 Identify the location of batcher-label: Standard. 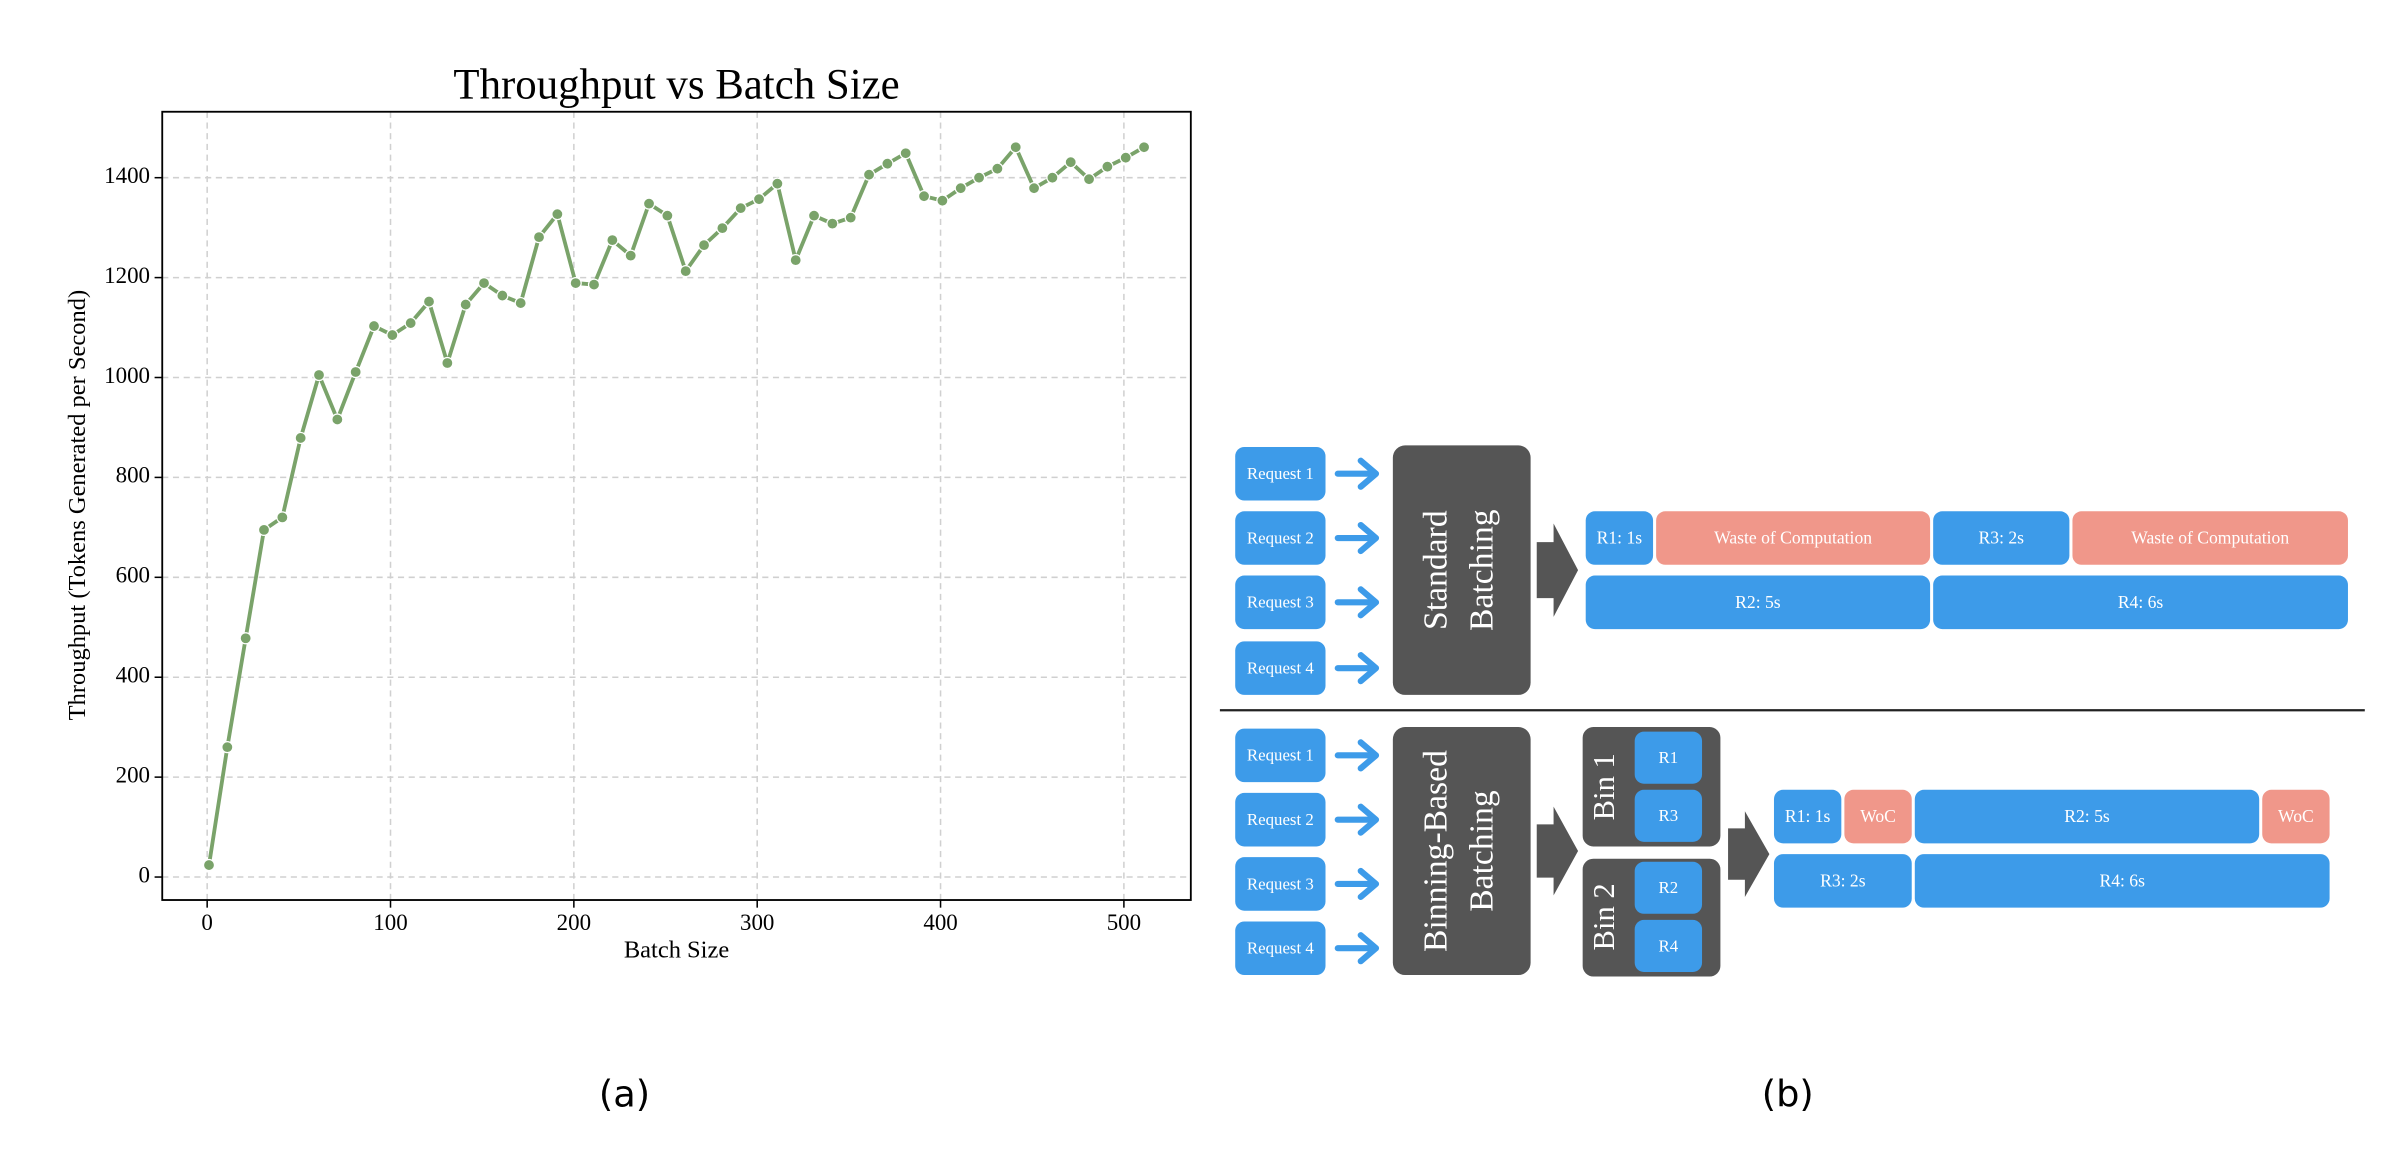
(1436, 570).